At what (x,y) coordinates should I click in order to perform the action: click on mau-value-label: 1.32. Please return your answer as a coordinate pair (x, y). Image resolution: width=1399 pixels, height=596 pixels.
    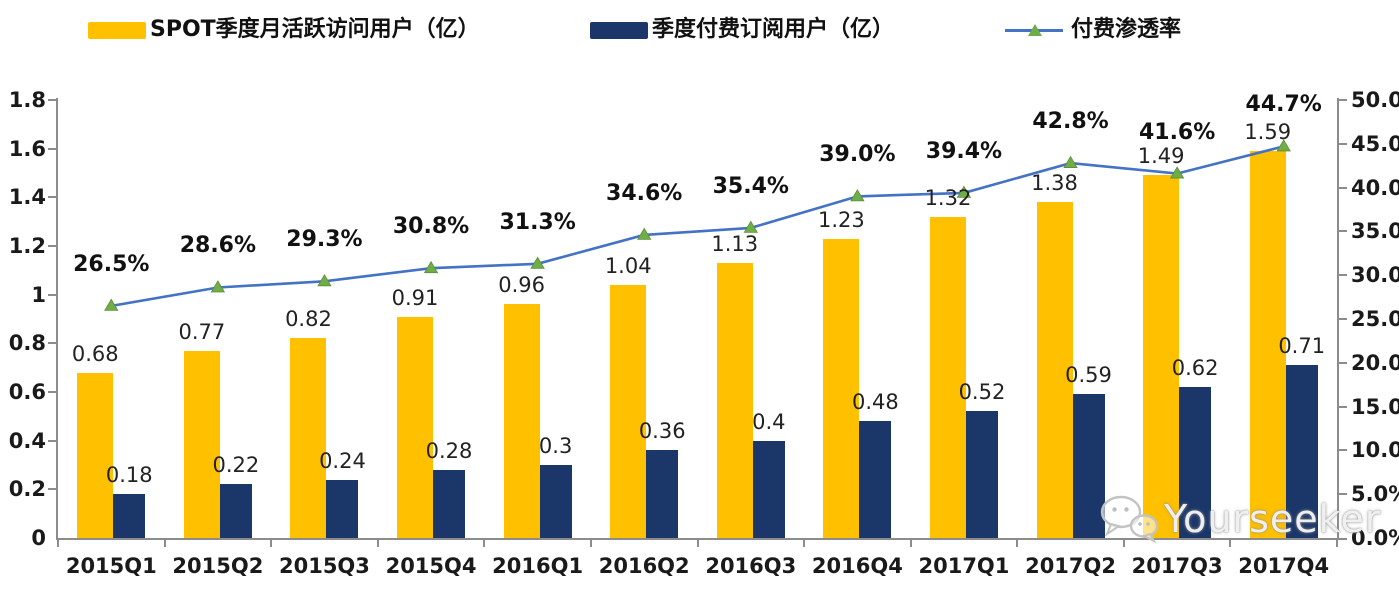
    Looking at the image, I should click on (948, 197).